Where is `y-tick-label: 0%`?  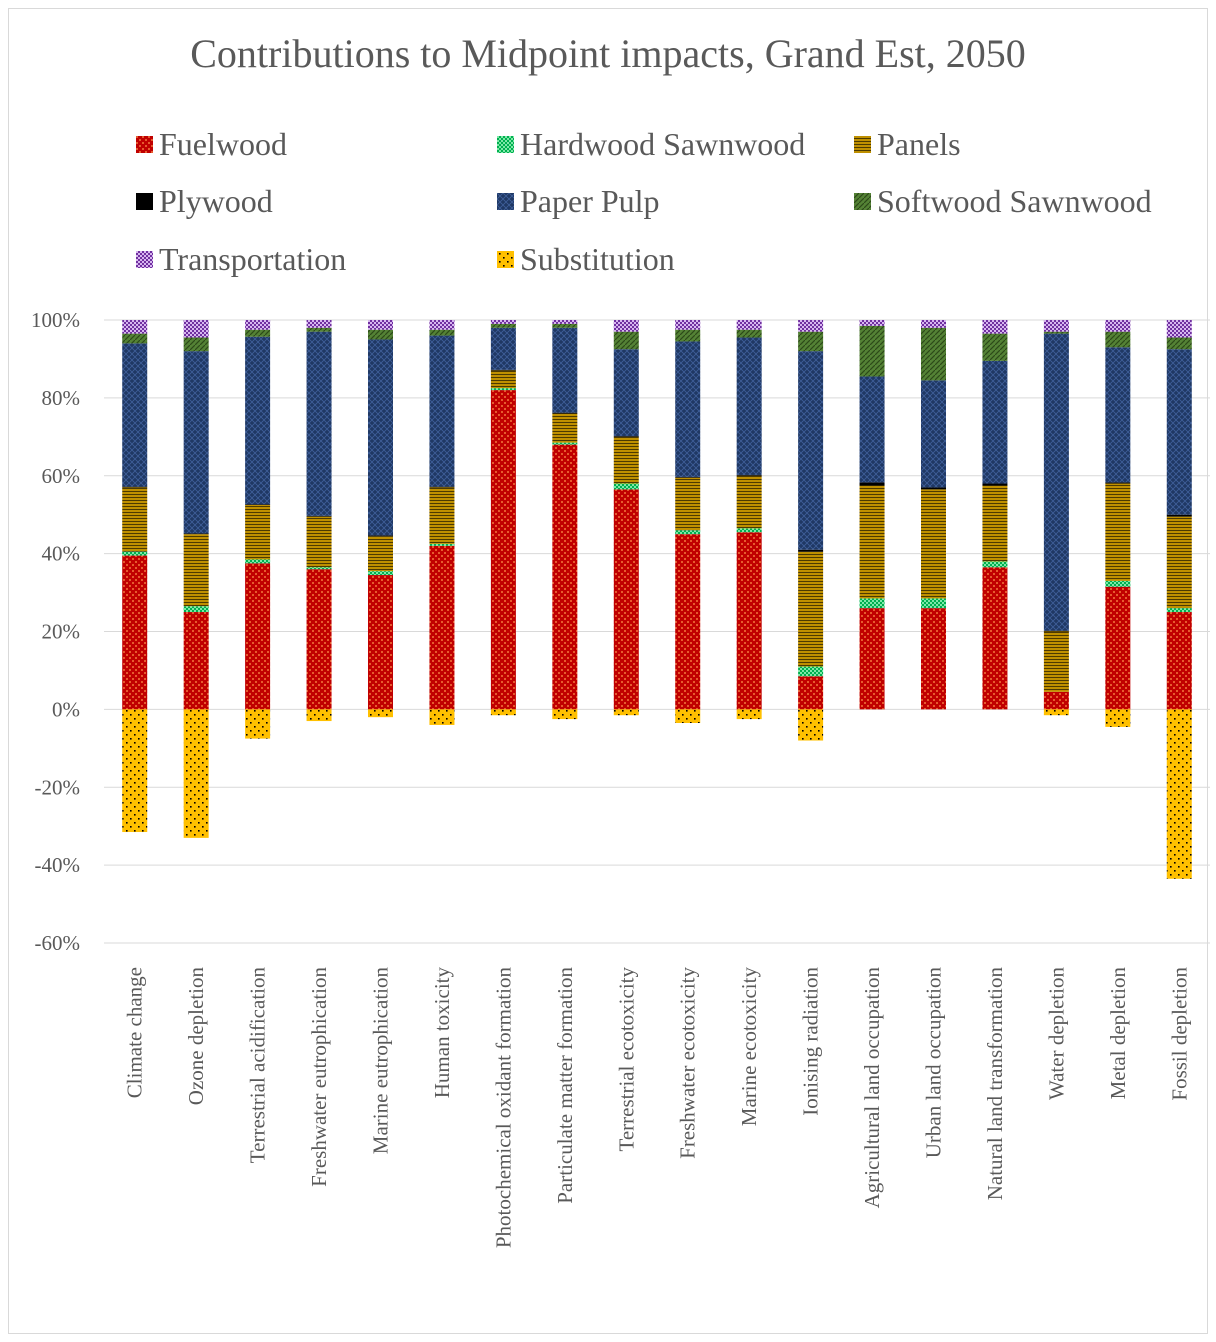
y-tick-label: 0% is located at coordinates (66, 709).